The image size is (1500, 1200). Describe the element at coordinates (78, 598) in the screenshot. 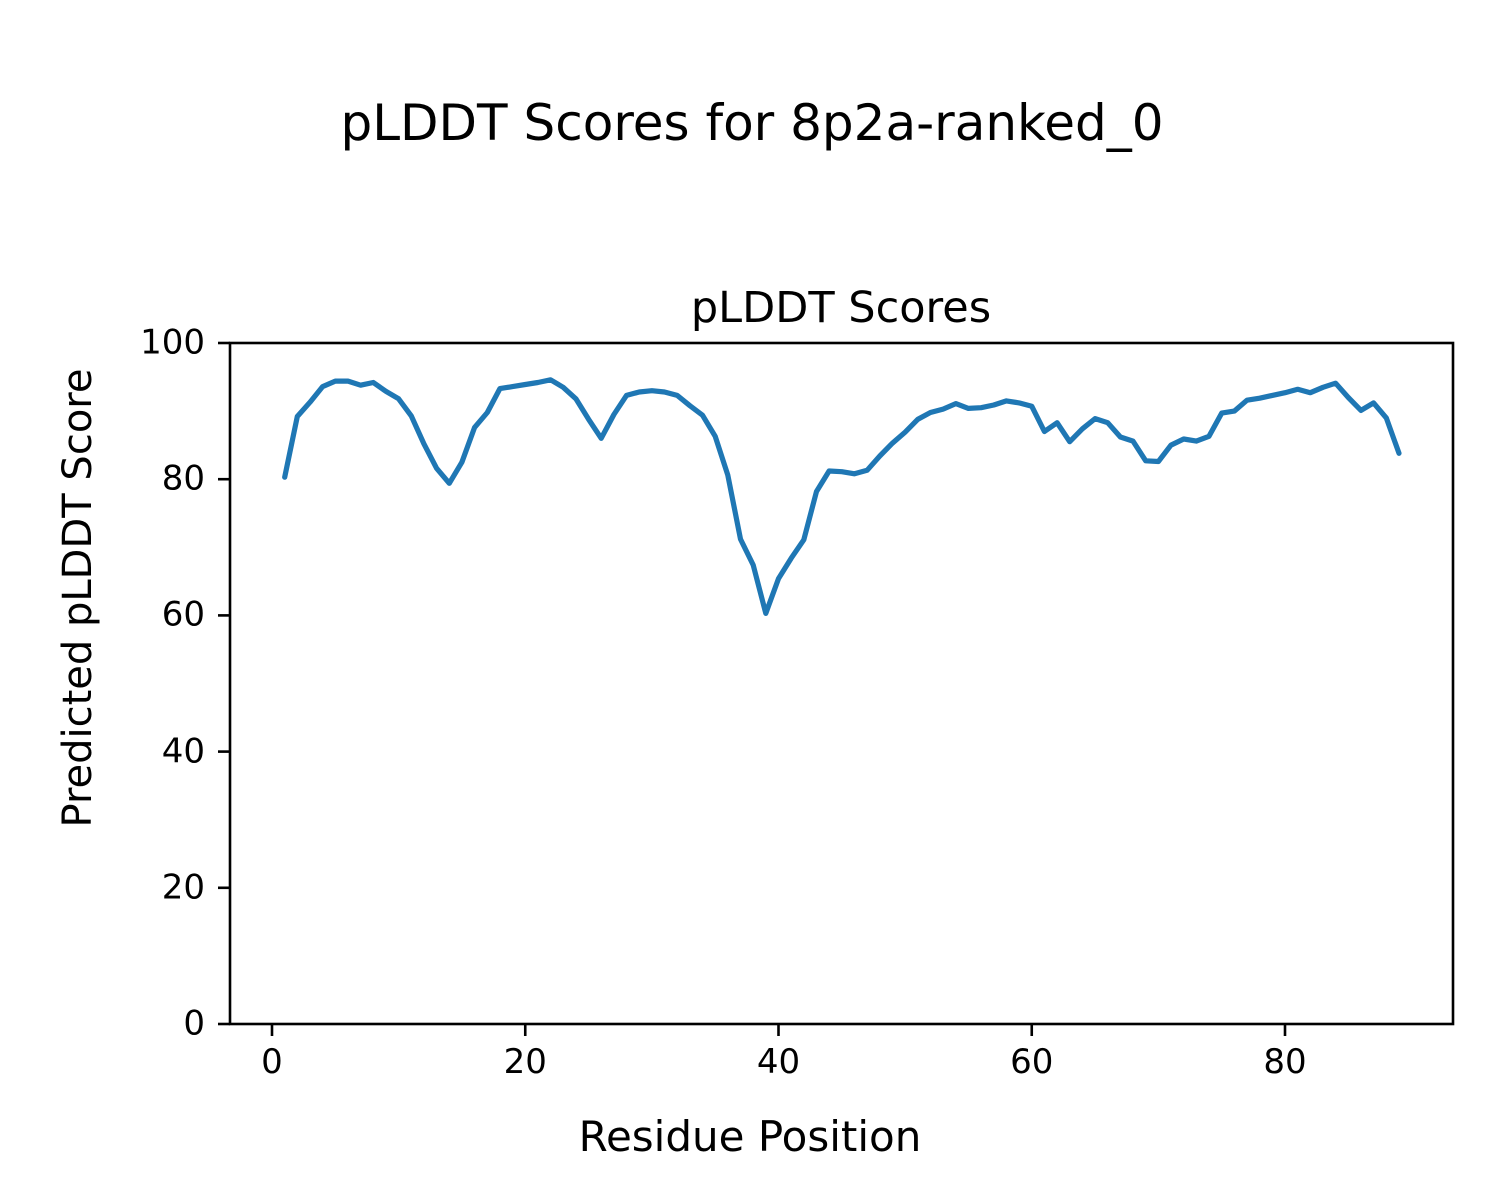

I see `y-axis-label: Predicted pLDDT Score` at that location.